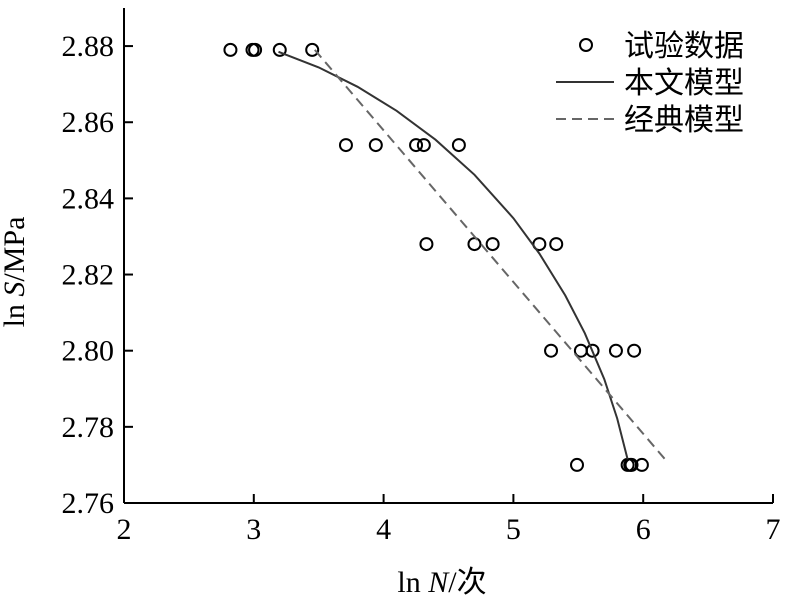  Describe the element at coordinates (15, 289) in the screenshot. I see `y-axis-title-var: S` at that location.